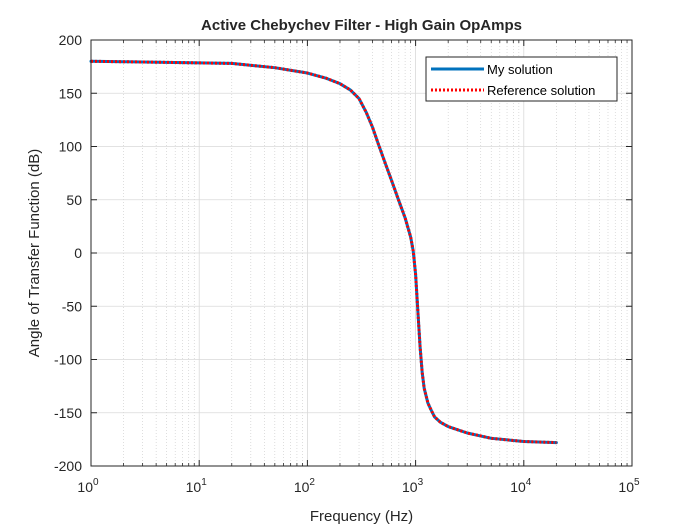  Describe the element at coordinates (629, 486) in the screenshot. I see `x-tick-label: 10⁵` at that location.